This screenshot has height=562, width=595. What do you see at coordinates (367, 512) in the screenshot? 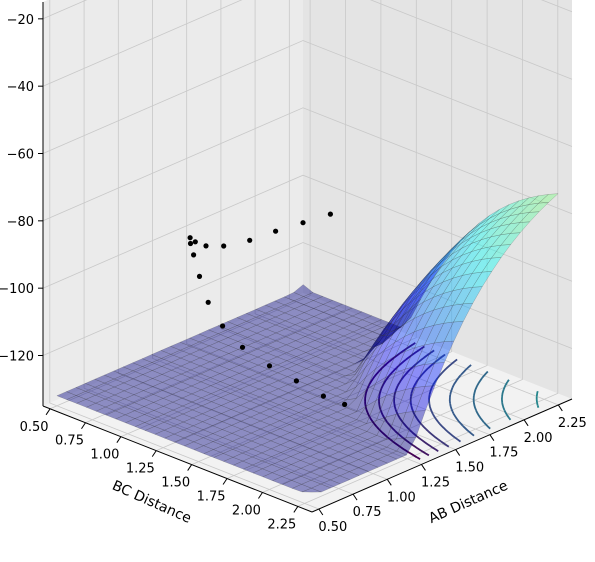
I see `x-tick-label: 0.75` at bounding box center [367, 512].